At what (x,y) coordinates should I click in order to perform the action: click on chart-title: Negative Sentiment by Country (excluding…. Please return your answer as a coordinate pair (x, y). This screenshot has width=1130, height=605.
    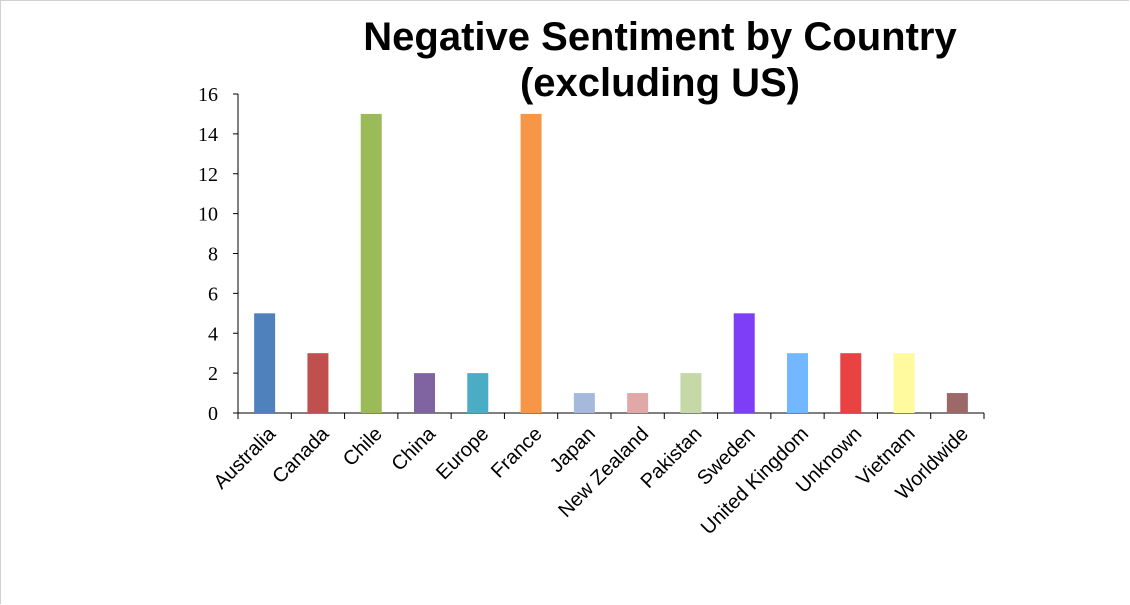
    Looking at the image, I should click on (660, 60).